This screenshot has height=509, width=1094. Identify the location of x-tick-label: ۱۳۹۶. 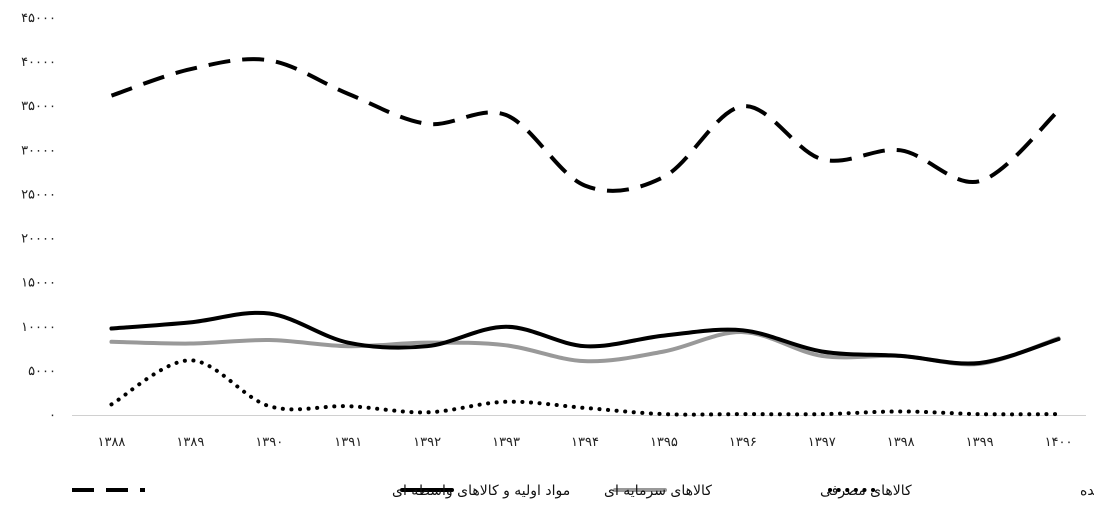
(743, 442).